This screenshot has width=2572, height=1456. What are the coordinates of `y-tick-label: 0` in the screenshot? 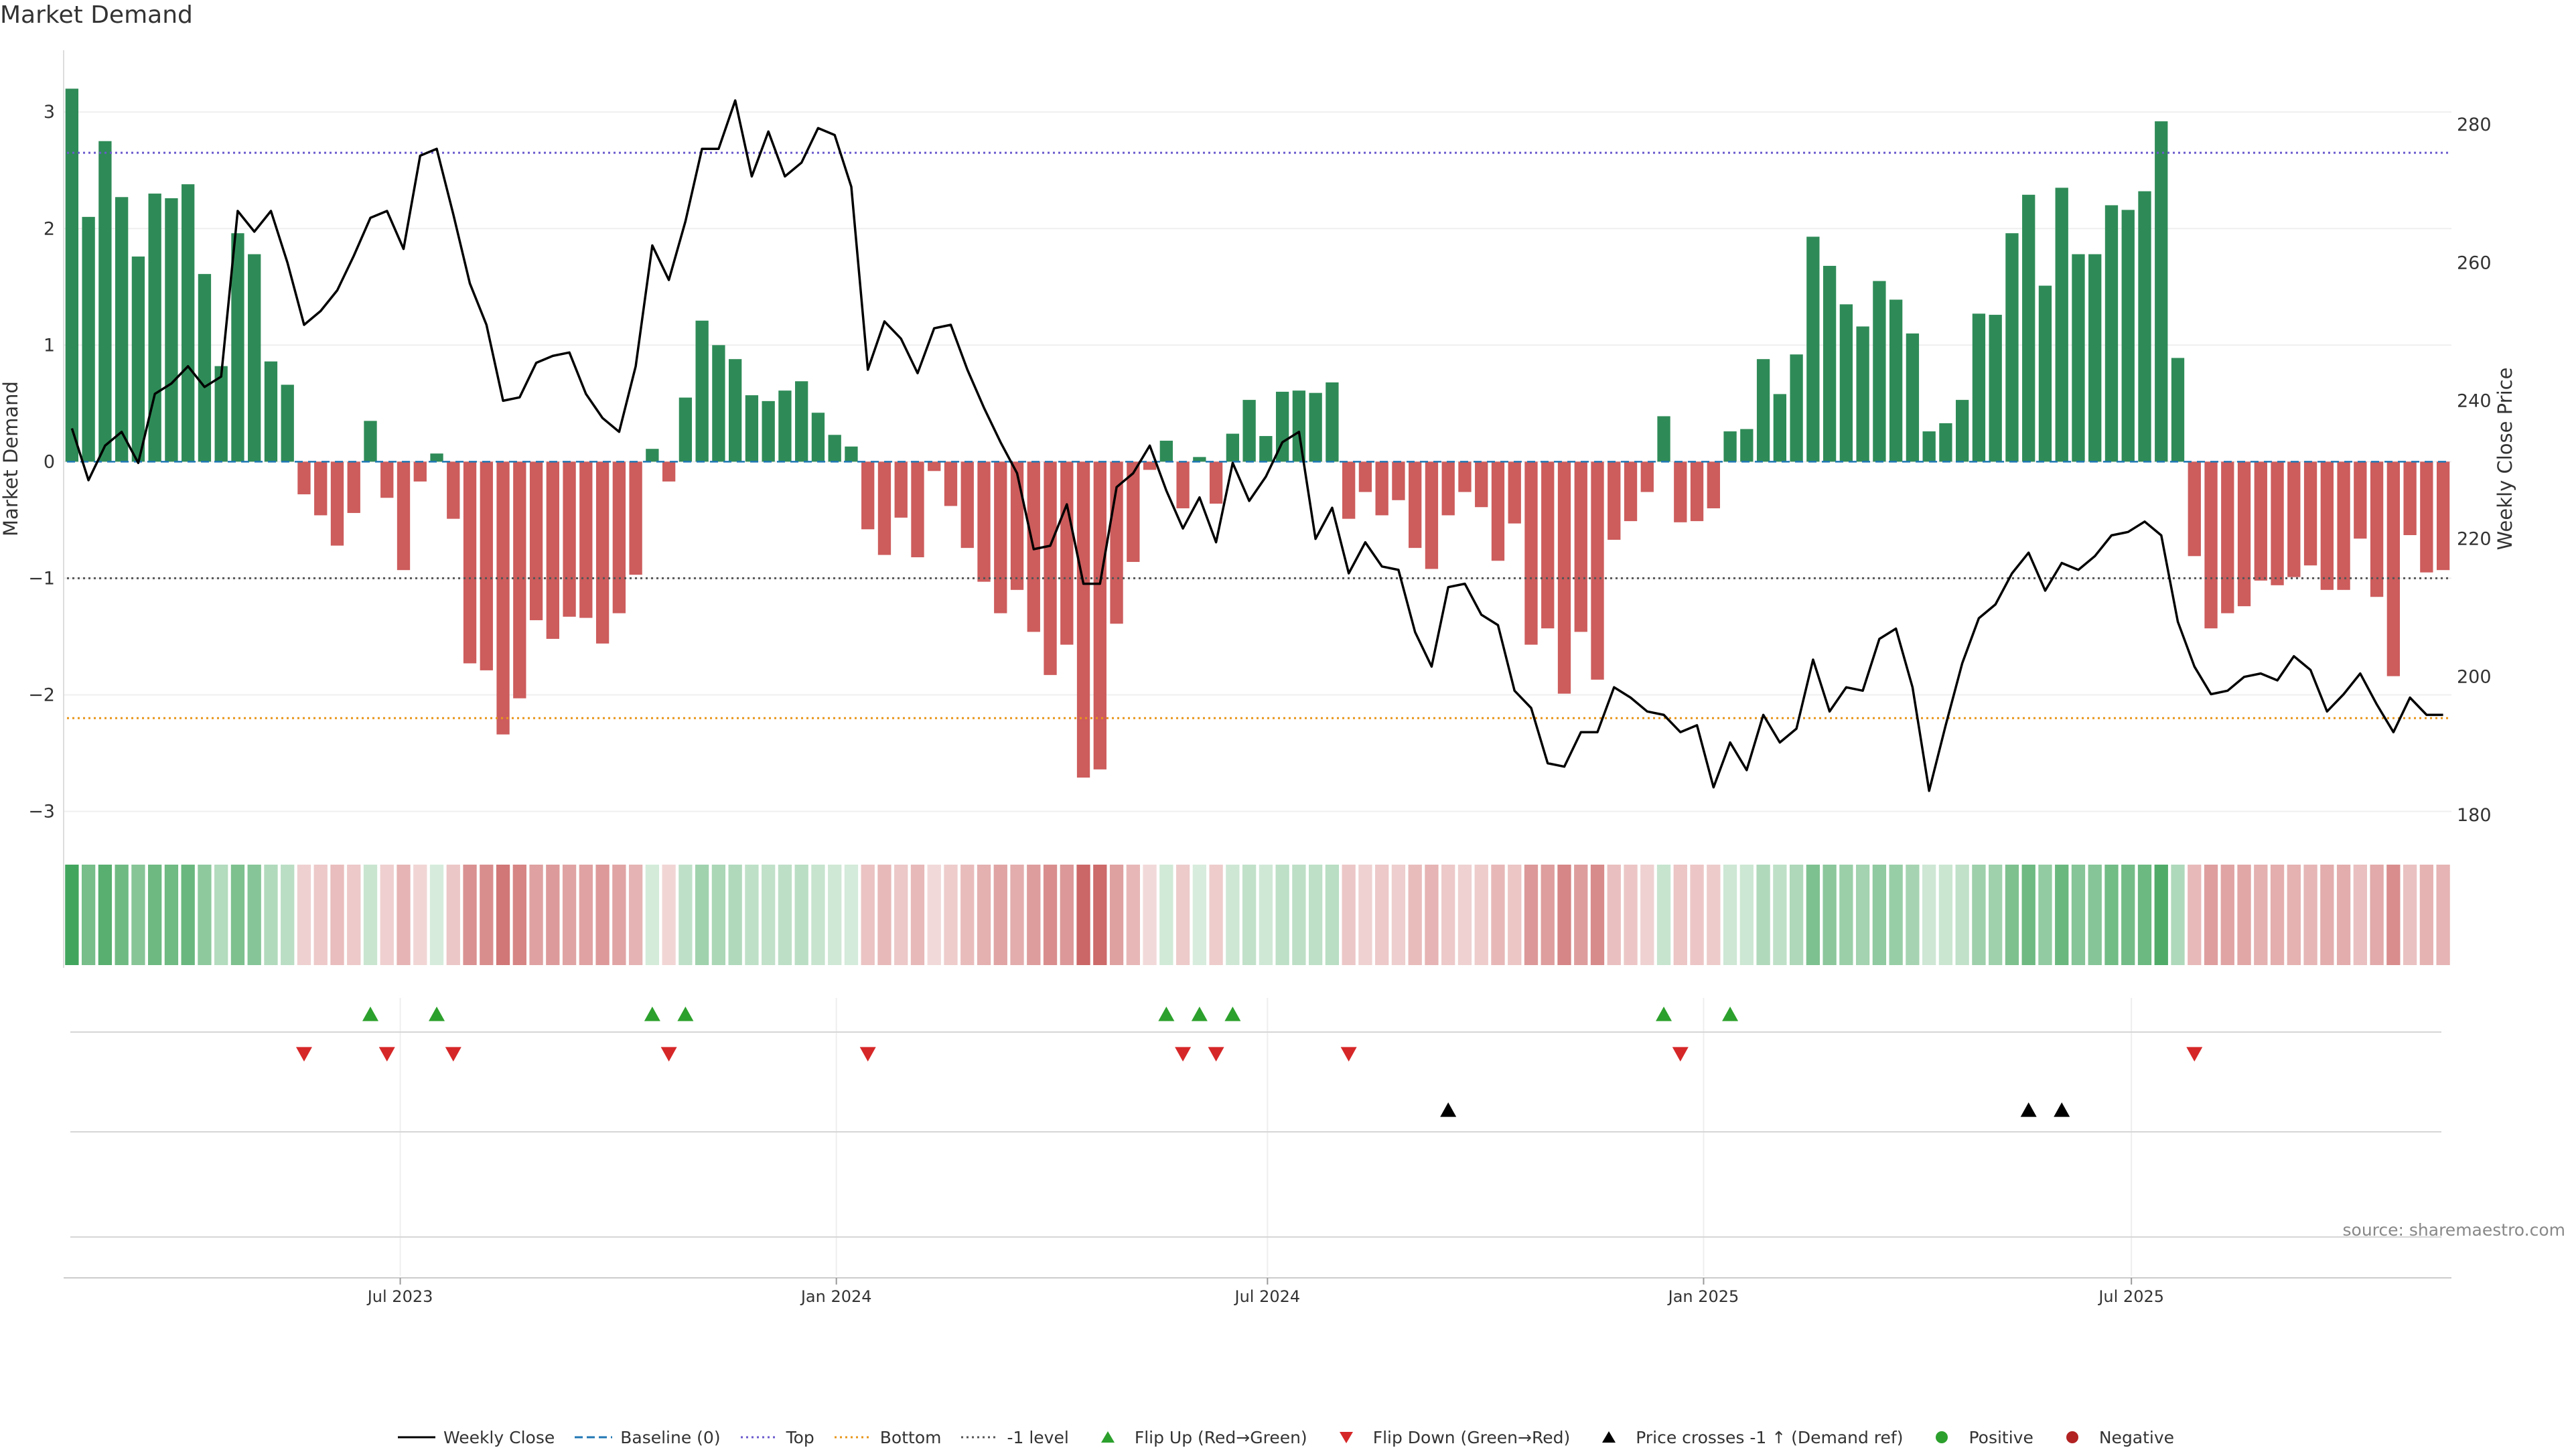 It's located at (49, 461).